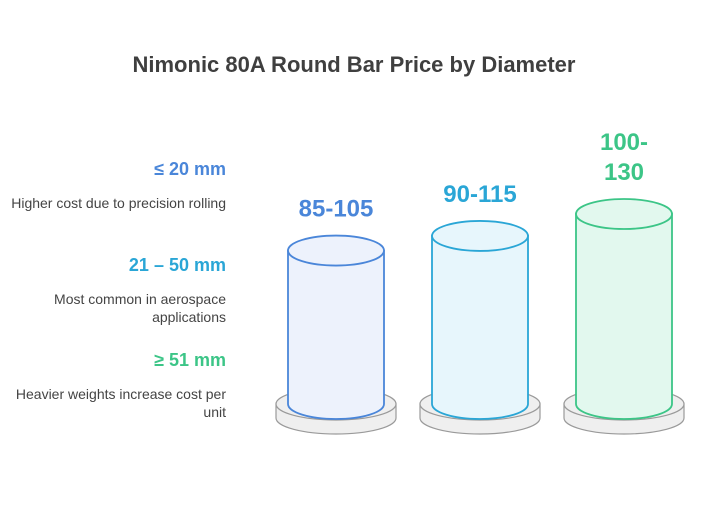 Image resolution: width=708 pixels, height=516 pixels. I want to click on bar-top-small, so click(336, 250).